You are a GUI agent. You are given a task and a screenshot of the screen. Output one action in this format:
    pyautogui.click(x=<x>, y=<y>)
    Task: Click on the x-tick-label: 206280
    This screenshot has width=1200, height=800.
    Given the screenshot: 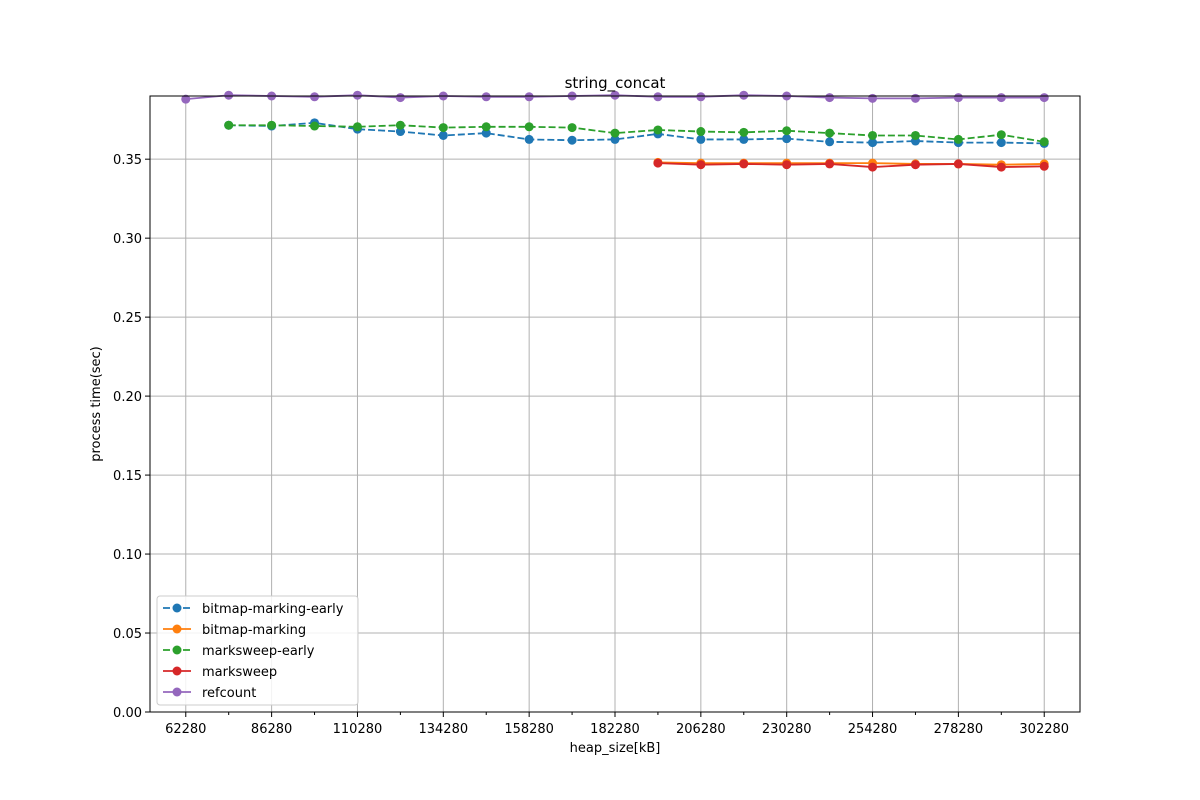 What is the action you would take?
    pyautogui.click(x=701, y=729)
    